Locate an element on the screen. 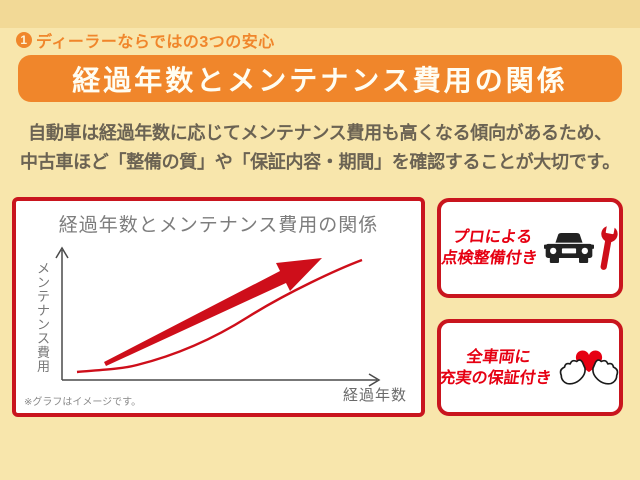 Image resolution: width=640 pixels, height=480 pixels. section-header: 1 ディーラーならではの3つの安心 is located at coordinates (145, 40).